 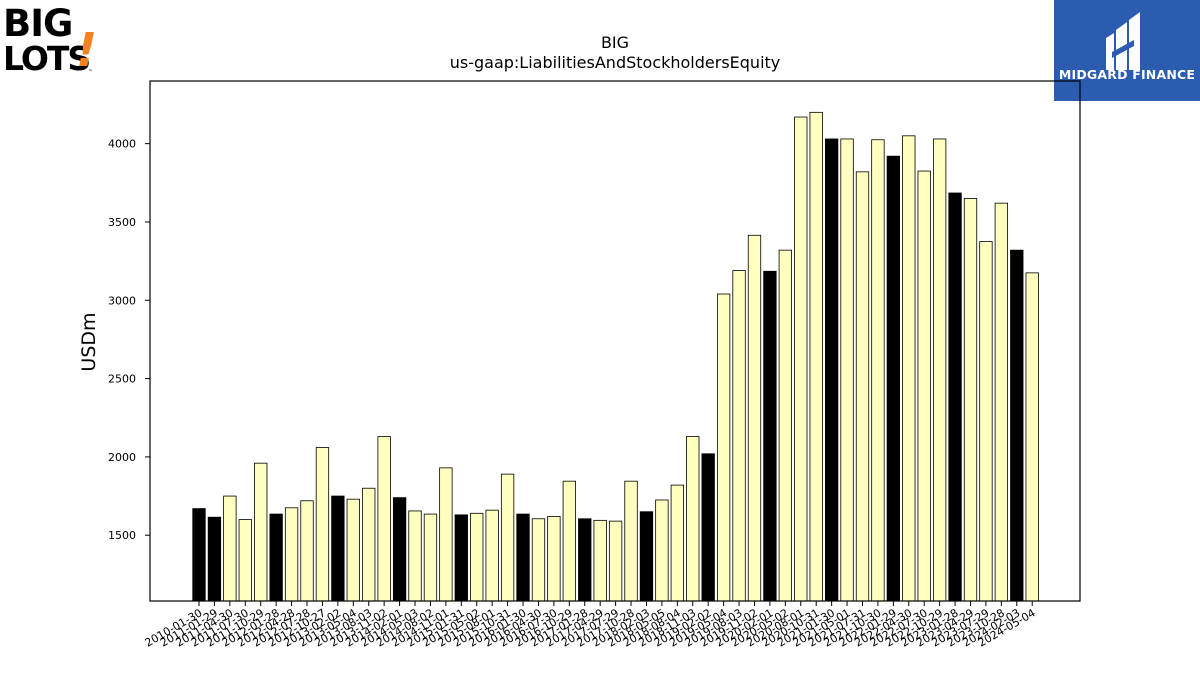 I want to click on y-axis-label: USDm, so click(x=89, y=341).